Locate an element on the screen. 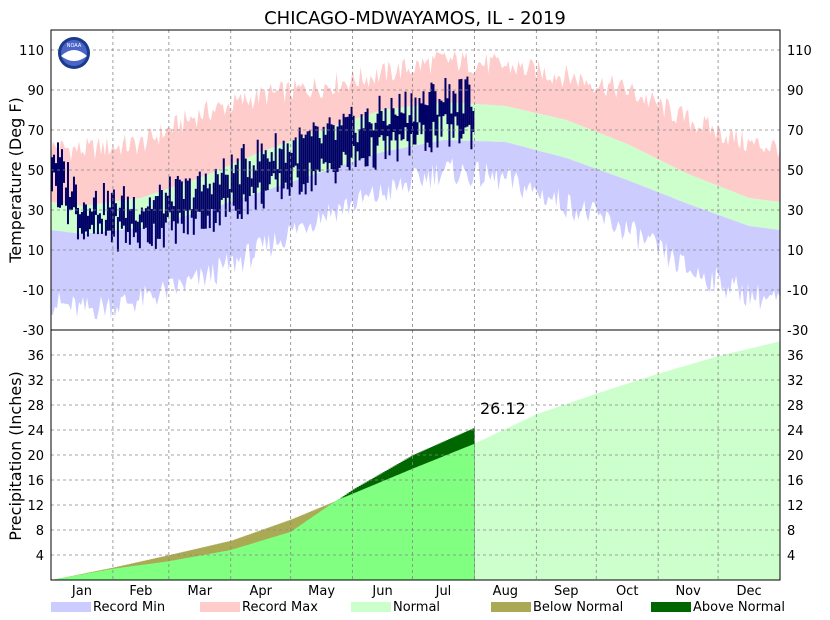 This screenshot has height=620, width=830. temperature-tick-label-right: 90 is located at coordinates (795, 91).